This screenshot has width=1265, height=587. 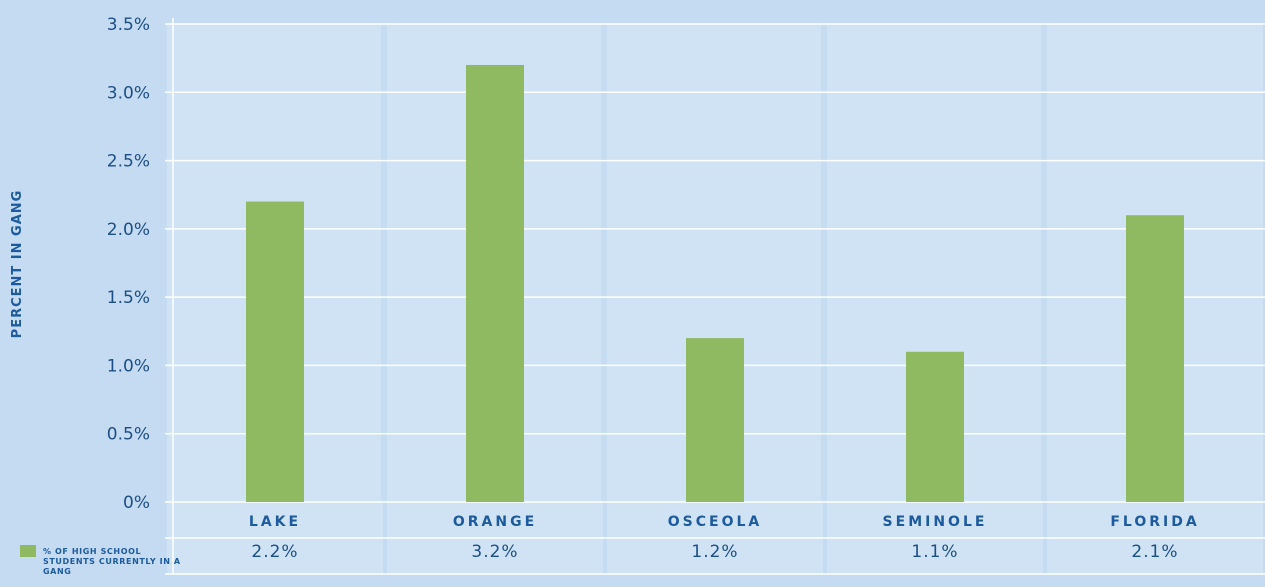 I want to click on value-label: 2.2%, so click(x=274, y=552).